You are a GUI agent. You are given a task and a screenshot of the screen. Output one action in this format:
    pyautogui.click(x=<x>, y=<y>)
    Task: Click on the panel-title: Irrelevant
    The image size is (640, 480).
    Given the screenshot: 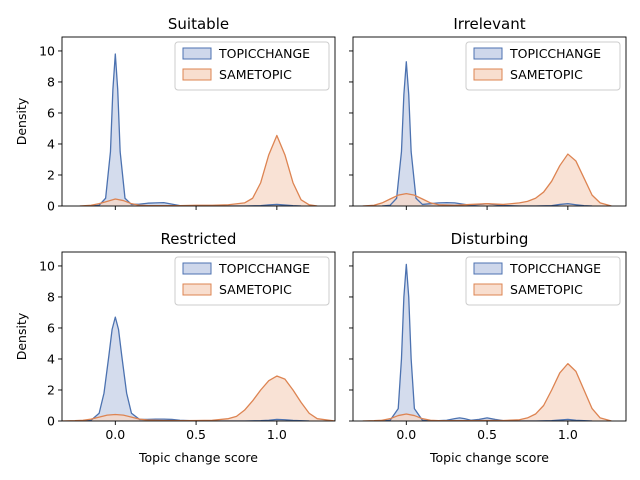 What is the action you would take?
    pyautogui.click(x=489, y=24)
    